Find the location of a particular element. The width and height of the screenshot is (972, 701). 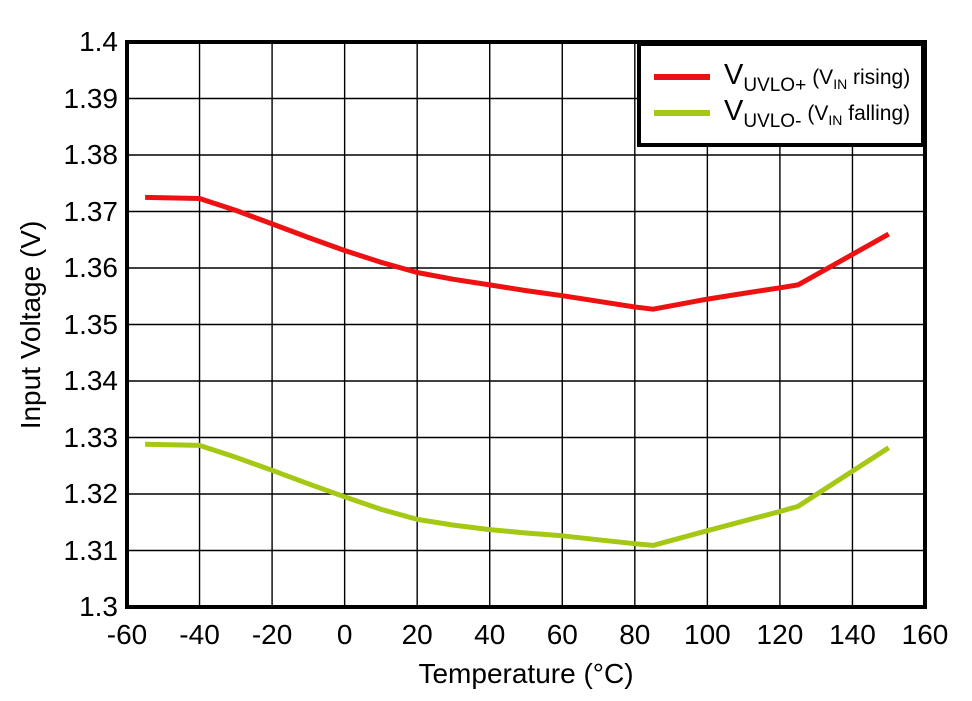

legend-swatch-vuvlo-rising is located at coordinates (682, 77).